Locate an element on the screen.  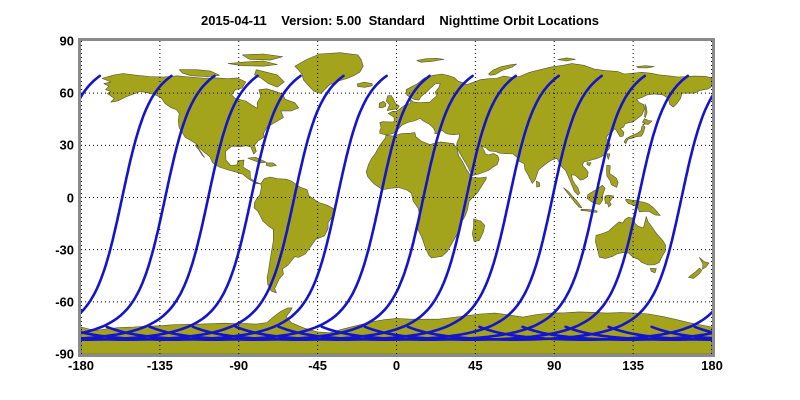
y-tick-label-0: 0 is located at coordinates (70, 197).